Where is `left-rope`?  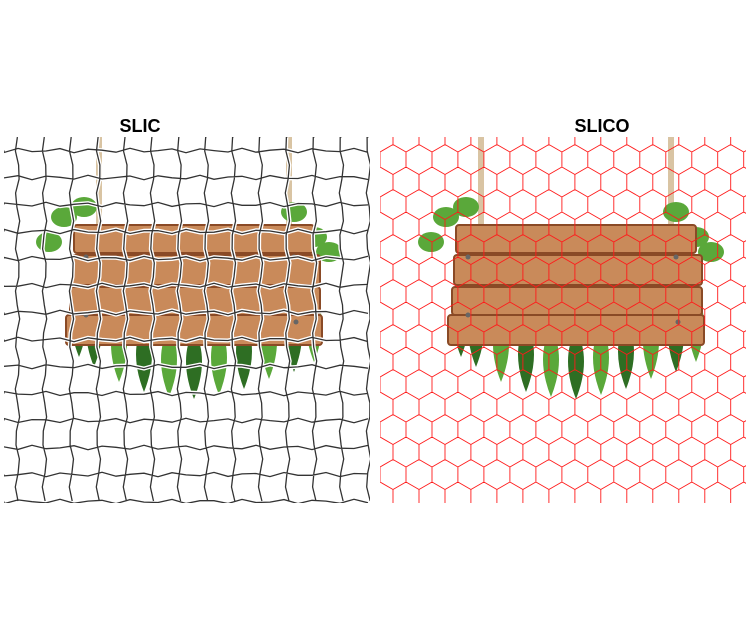 left-rope is located at coordinates (481, 182).